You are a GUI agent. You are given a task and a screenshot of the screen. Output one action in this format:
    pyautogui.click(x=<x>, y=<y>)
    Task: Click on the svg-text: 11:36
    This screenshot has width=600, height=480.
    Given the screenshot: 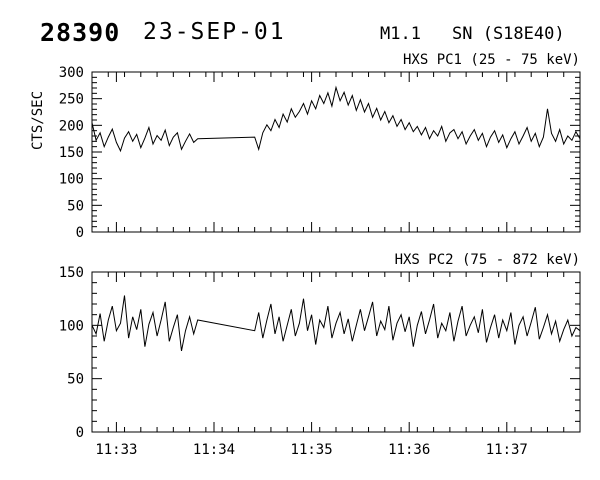 What is the action you would take?
    pyautogui.click(x=409, y=450)
    